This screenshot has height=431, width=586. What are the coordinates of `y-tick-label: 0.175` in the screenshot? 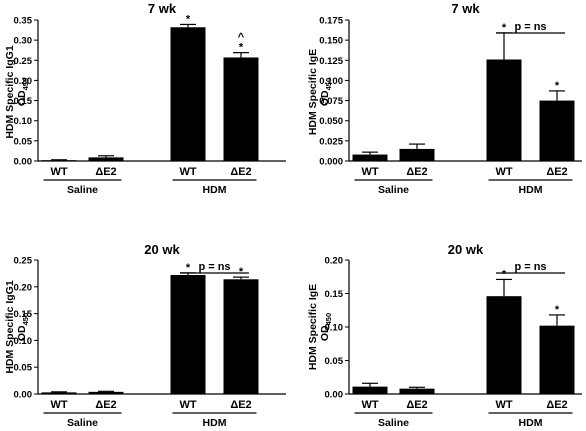 It's located at (331, 21).